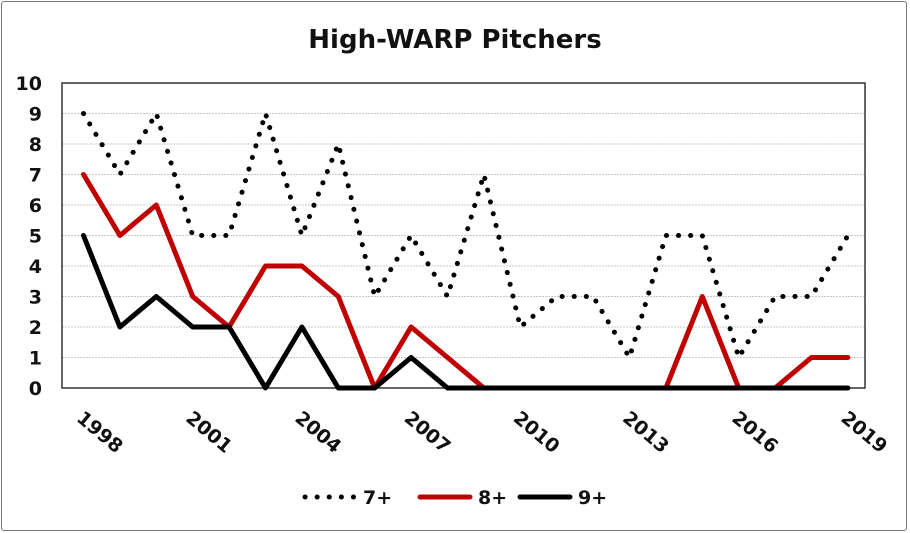 Image resolution: width=910 pixels, height=533 pixels. What do you see at coordinates (35, 389) in the screenshot?
I see `y-tick-label: 0` at bounding box center [35, 389].